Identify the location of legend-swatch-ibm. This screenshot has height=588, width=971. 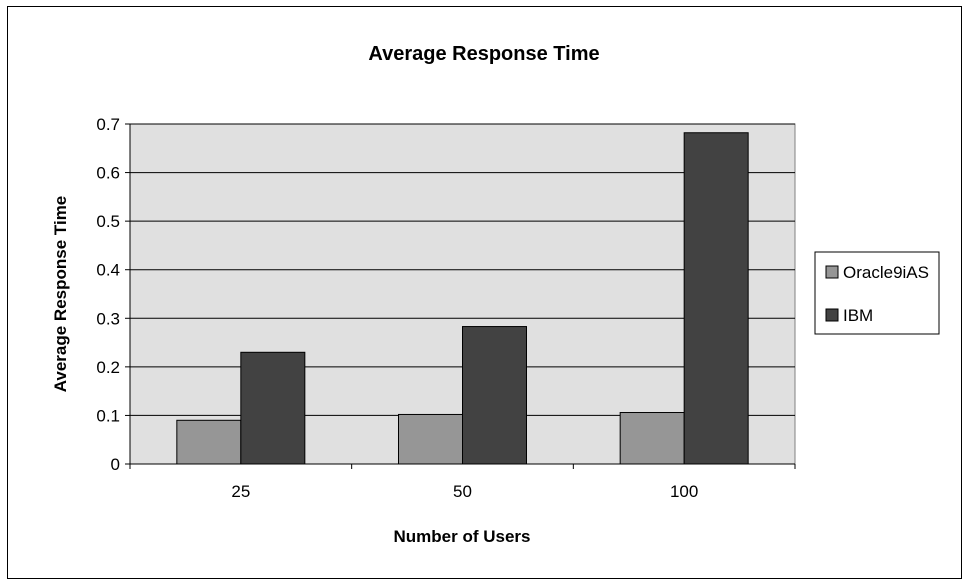
(832, 315).